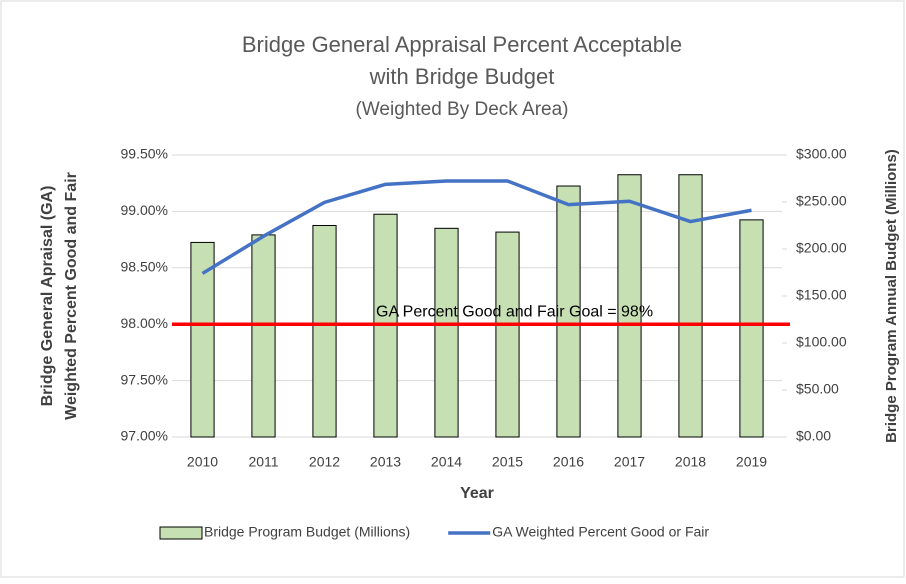 The height and width of the screenshot is (584, 906). What do you see at coordinates (47, 296) in the screenshot?
I see `y-axis-label: Bridge General Apraisal (GA)` at bounding box center [47, 296].